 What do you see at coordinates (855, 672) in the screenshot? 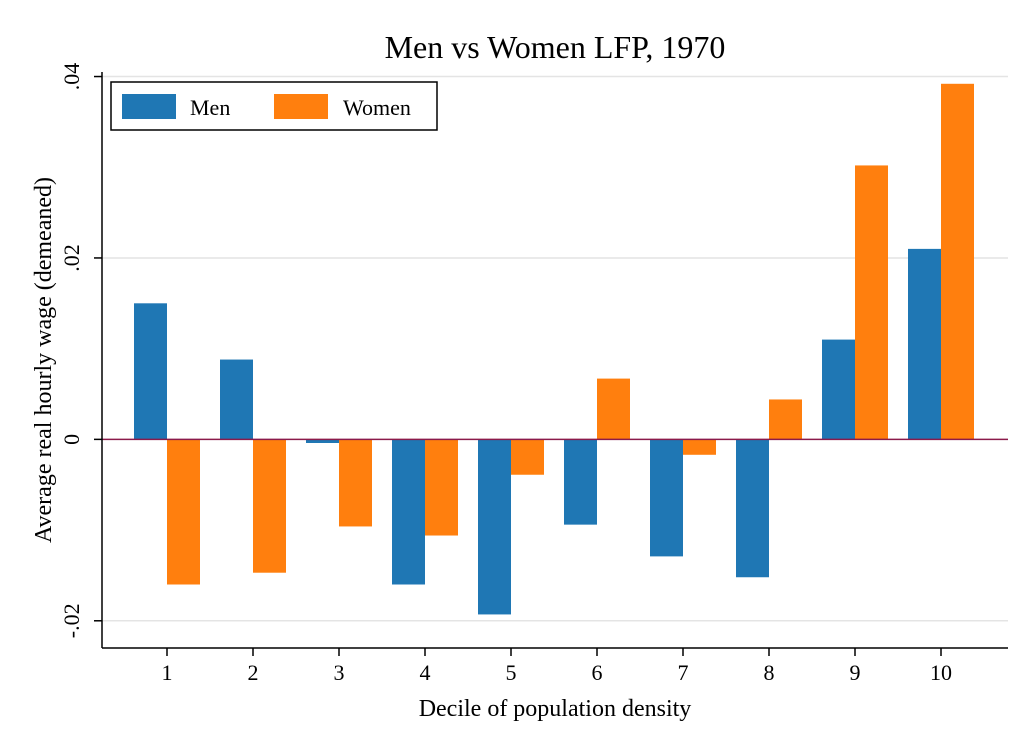
I see `x-tick-label: 9` at bounding box center [855, 672].